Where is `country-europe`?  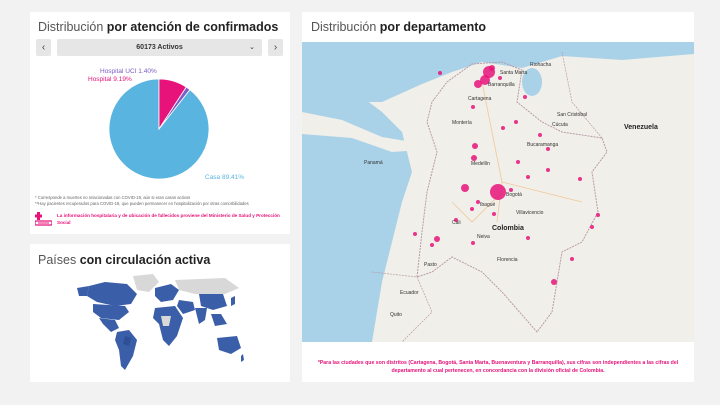
country-europe is located at coordinates (167, 293).